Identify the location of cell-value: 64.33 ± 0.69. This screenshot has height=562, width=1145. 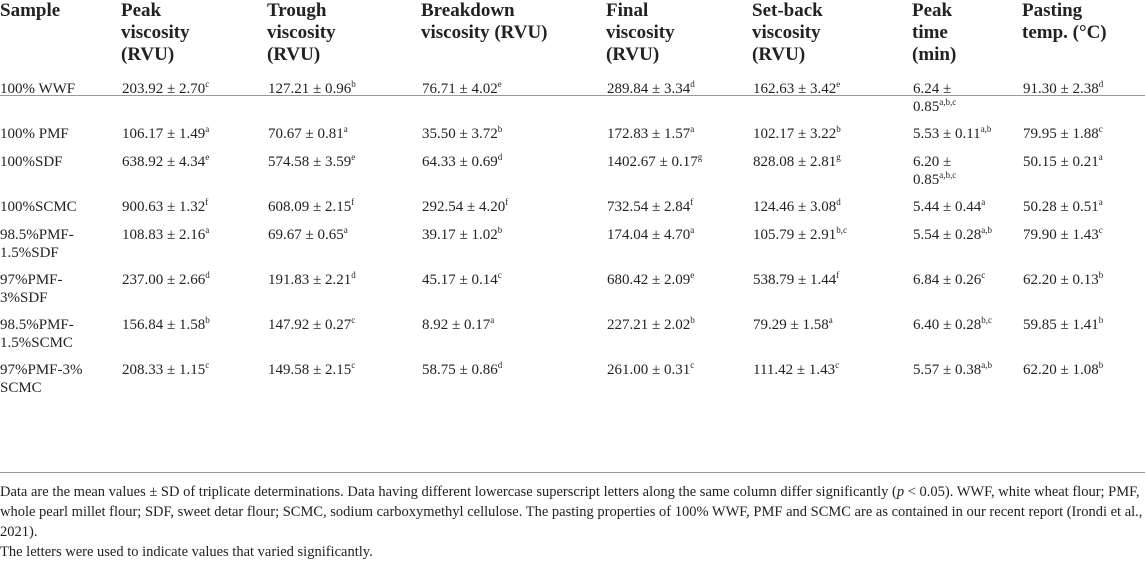
(460, 162).